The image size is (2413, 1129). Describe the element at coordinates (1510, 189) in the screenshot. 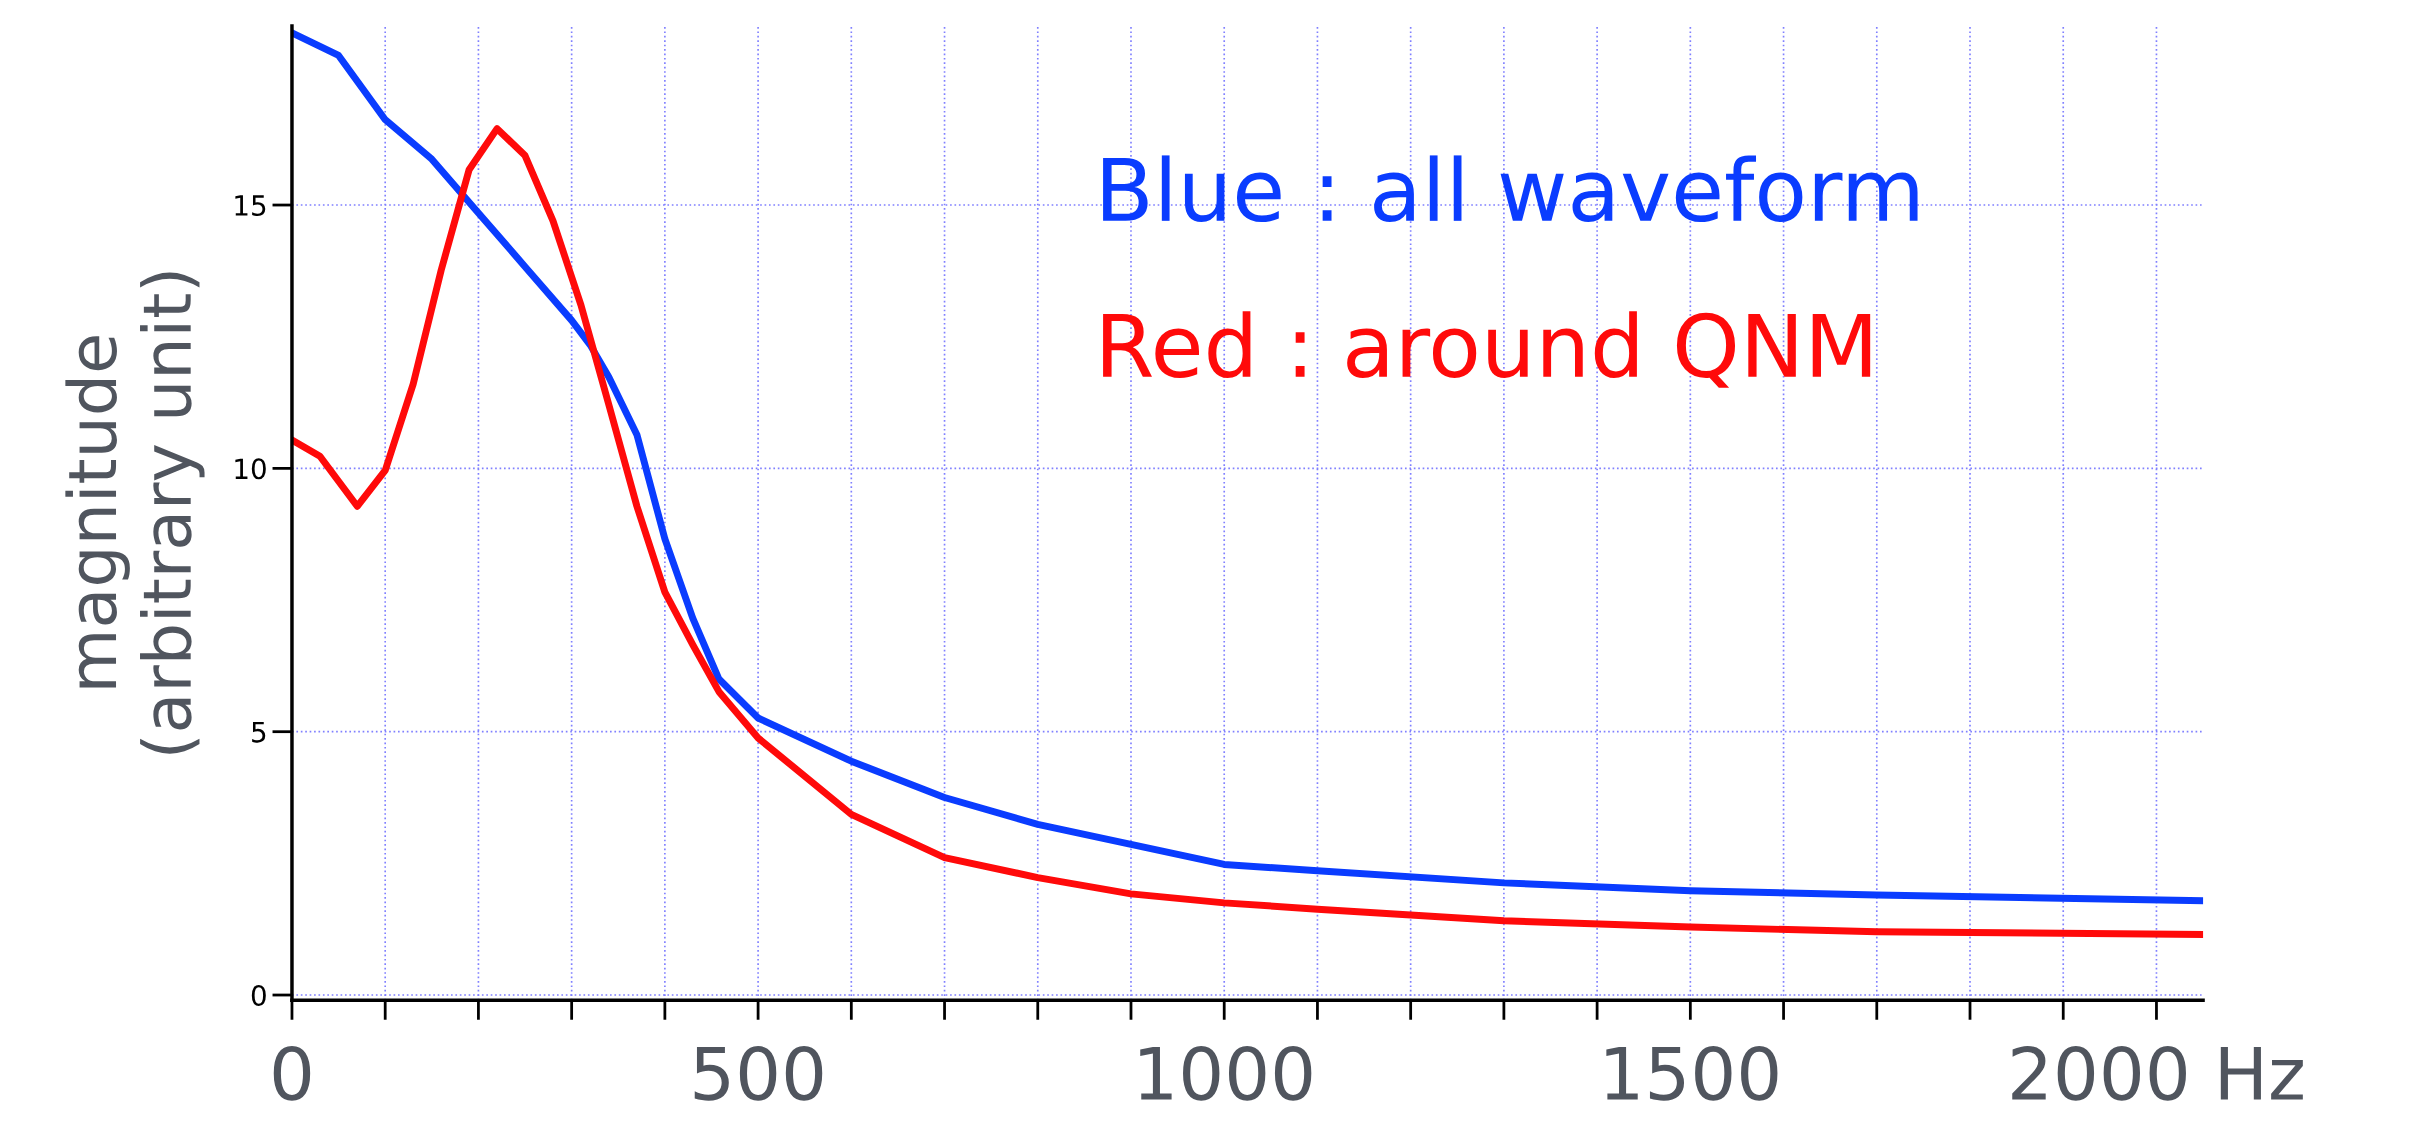

I see `text: Blue : all waveform` at that location.